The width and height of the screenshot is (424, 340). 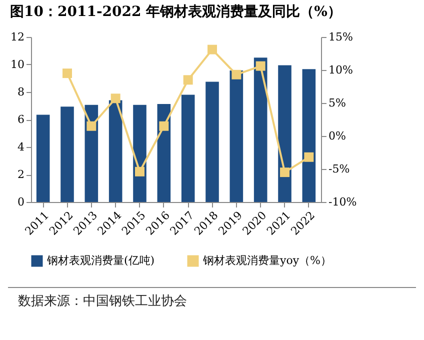 What do you see at coordinates (340, 37) in the screenshot?
I see `y2-tick-label: 15%` at bounding box center [340, 37].